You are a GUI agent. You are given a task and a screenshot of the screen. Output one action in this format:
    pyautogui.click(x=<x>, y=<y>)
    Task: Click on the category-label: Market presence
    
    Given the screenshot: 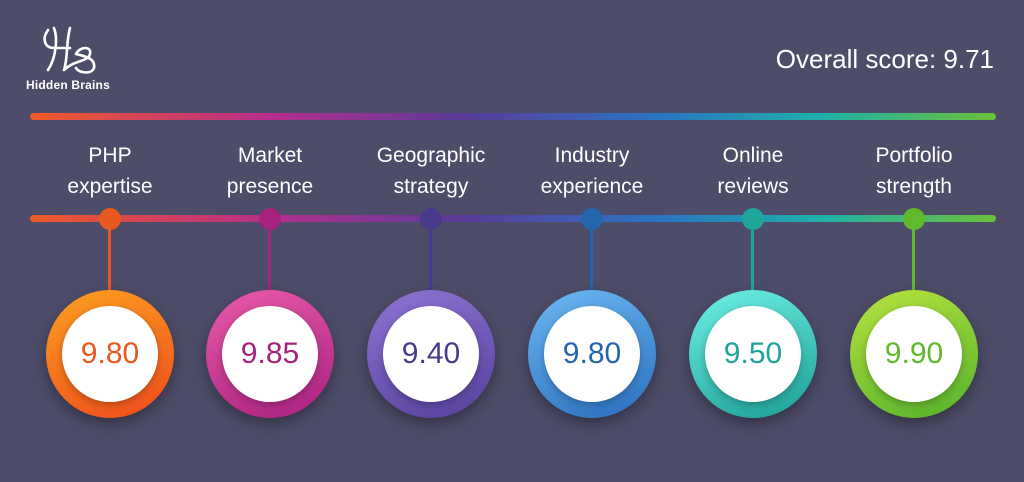 What is the action you would take?
    pyautogui.click(x=270, y=171)
    